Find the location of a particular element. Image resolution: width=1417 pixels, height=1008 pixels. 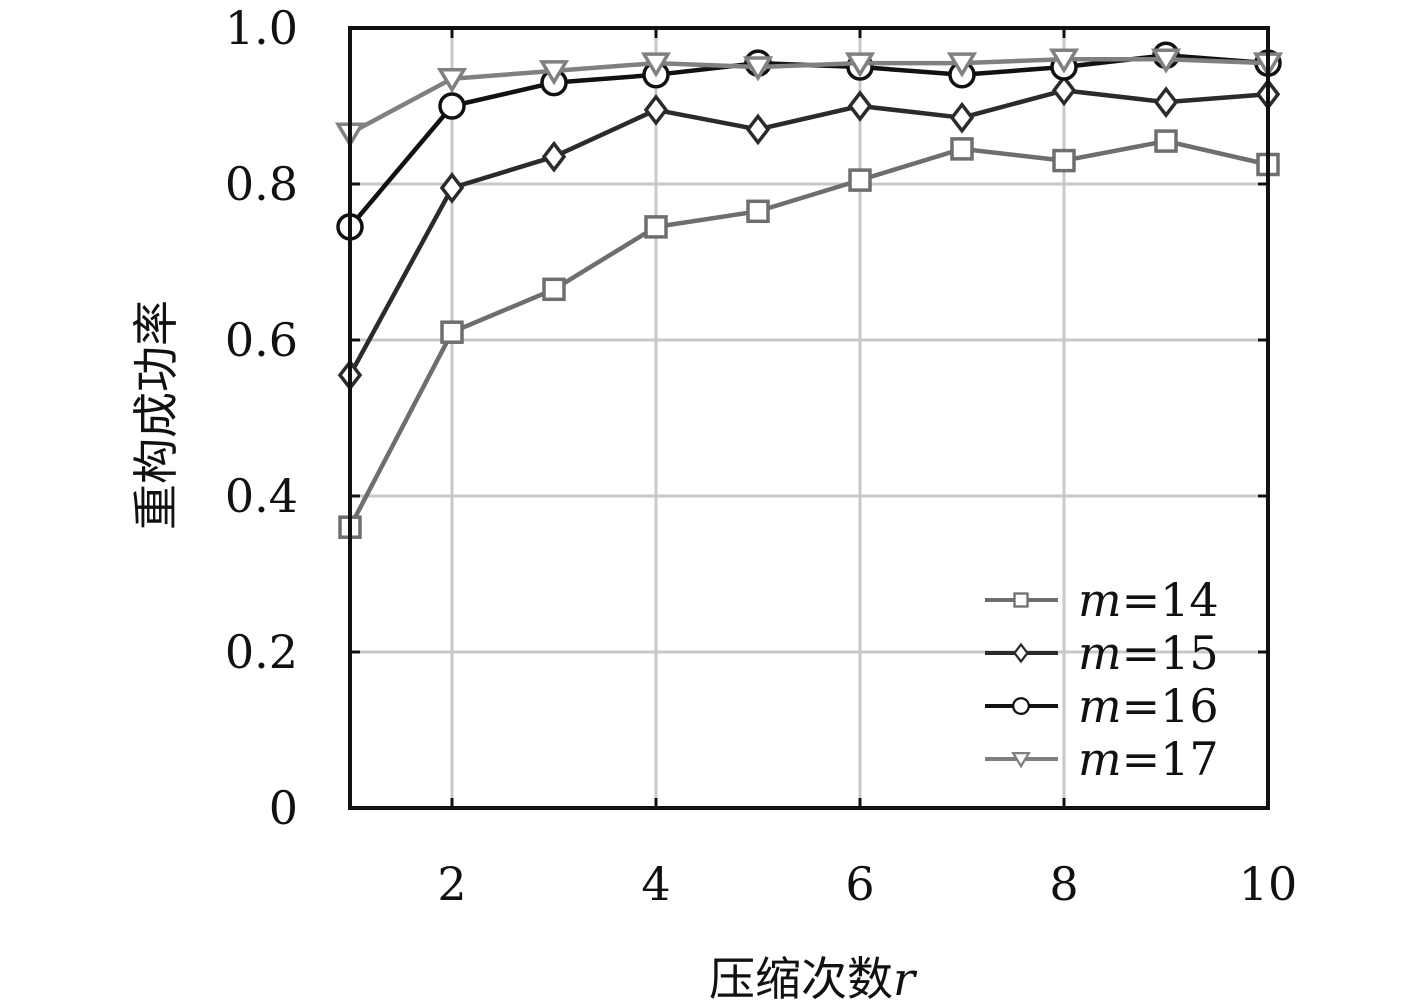

legend-label: m=15 is located at coordinates (1148, 653).